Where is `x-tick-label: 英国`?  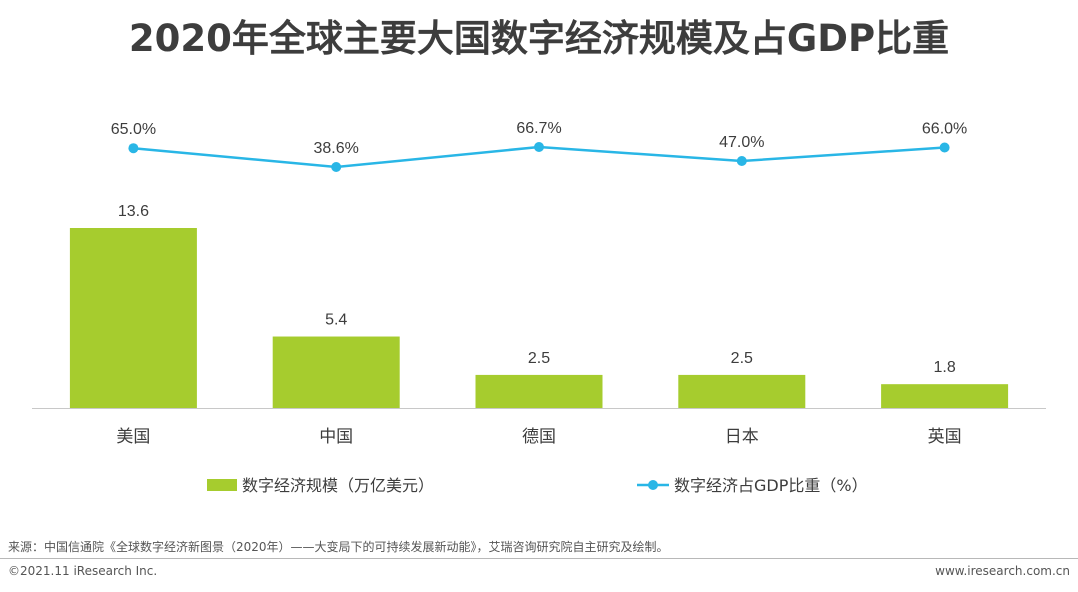 x-tick-label: 英国 is located at coordinates (945, 437).